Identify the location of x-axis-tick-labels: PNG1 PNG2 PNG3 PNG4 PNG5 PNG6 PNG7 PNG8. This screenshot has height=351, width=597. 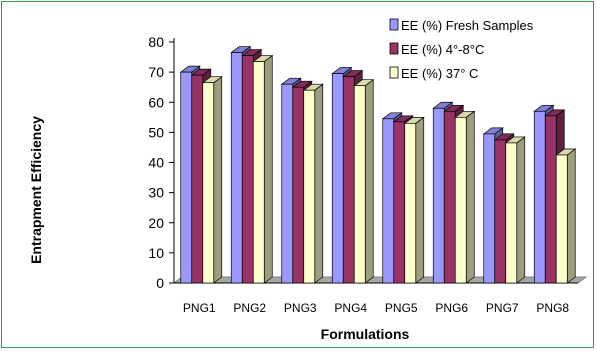
(376, 308).